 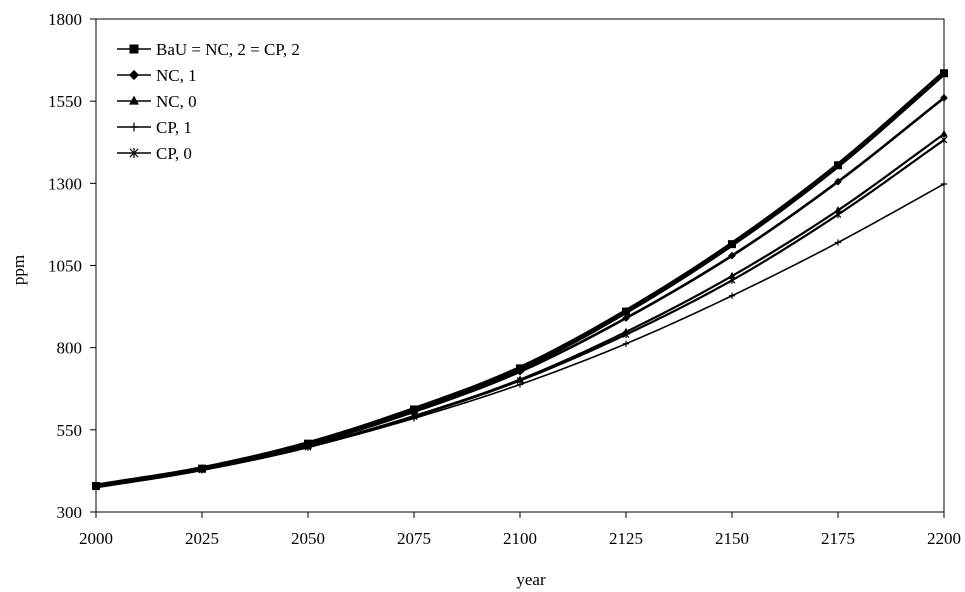 What do you see at coordinates (70, 348) in the screenshot?
I see `y-tick-label: 800` at bounding box center [70, 348].